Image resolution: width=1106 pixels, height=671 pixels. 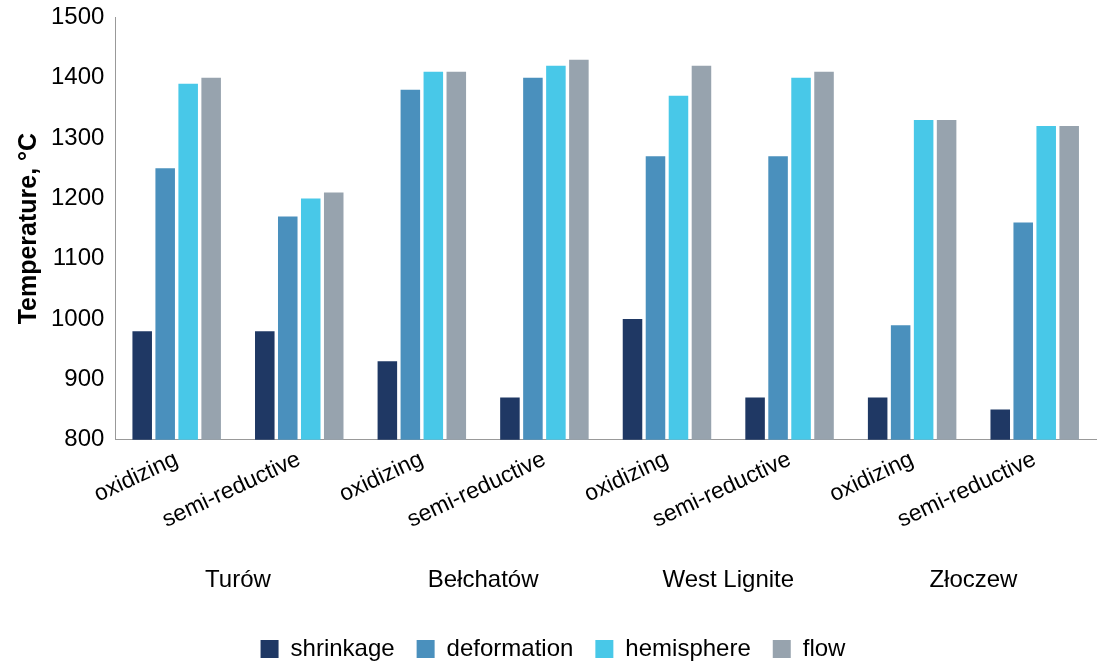 I want to click on legend-label: hemisphere, so click(x=688, y=647).